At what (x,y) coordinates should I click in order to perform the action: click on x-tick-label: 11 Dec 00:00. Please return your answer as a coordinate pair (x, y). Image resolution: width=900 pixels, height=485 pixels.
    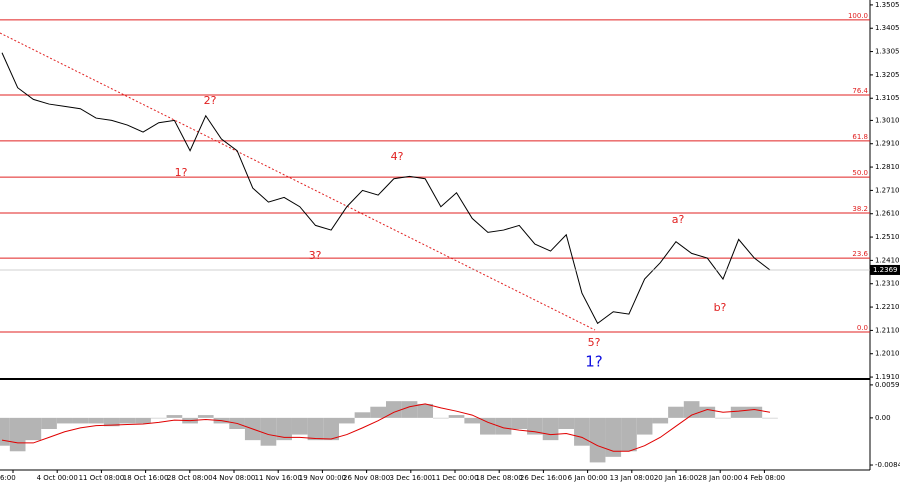
    Looking at the image, I should click on (454, 478).